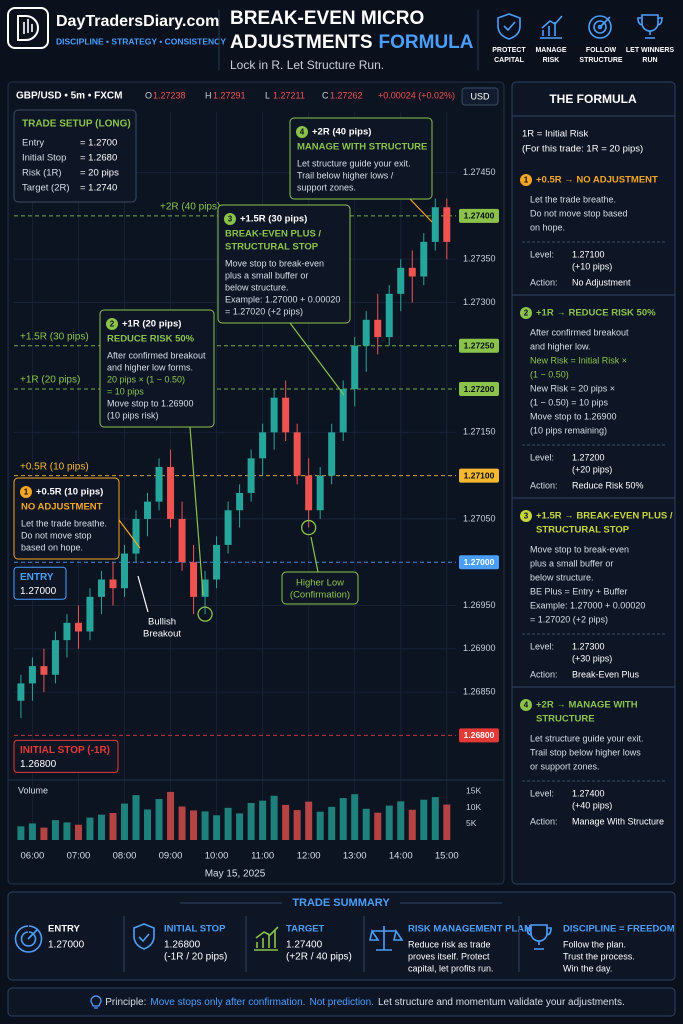 This screenshot has width=683, height=1024. Describe the element at coordinates (526, 516) in the screenshot. I see `step-number: 3` at that location.